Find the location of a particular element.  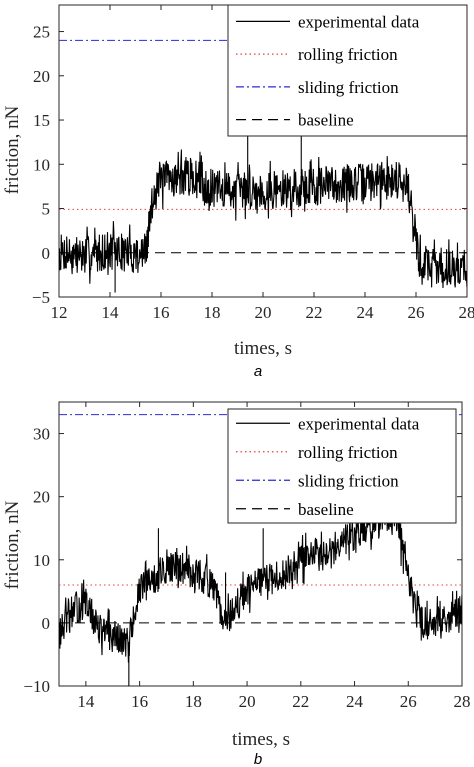

x-tick-label: 12 is located at coordinates (59, 312).